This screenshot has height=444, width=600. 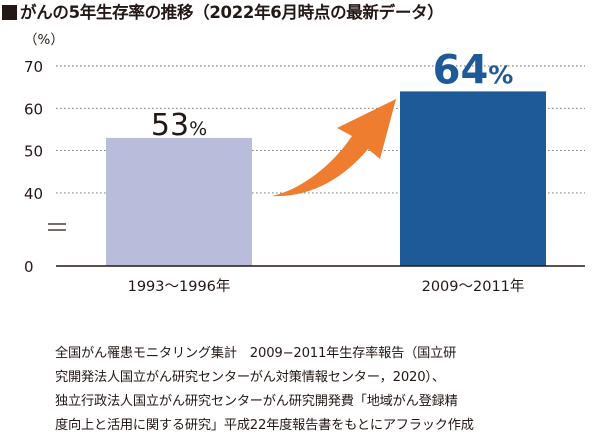 I want to click on source-line-2: 究開発法人国立がん研究センターがん対策情報センター，2020）、, so click(x=250, y=377).